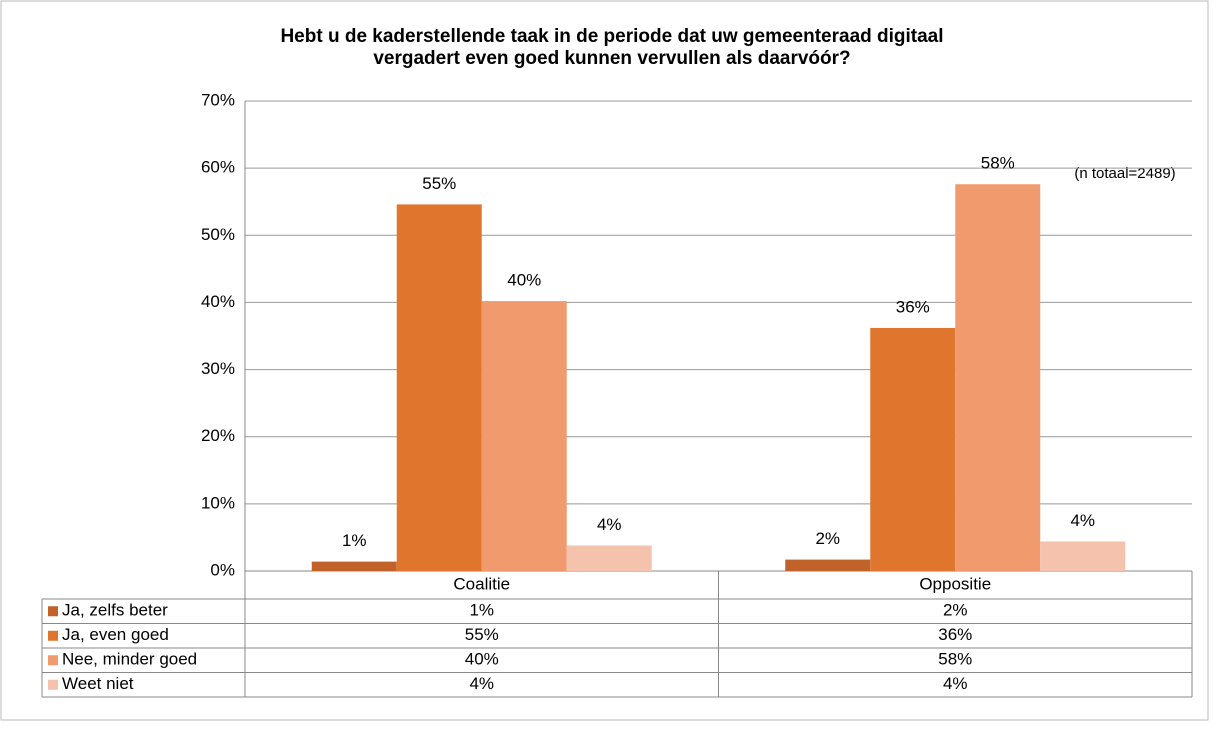  What do you see at coordinates (1124, 173) in the screenshot?
I see `annotation: (n totaal=2489)` at bounding box center [1124, 173].